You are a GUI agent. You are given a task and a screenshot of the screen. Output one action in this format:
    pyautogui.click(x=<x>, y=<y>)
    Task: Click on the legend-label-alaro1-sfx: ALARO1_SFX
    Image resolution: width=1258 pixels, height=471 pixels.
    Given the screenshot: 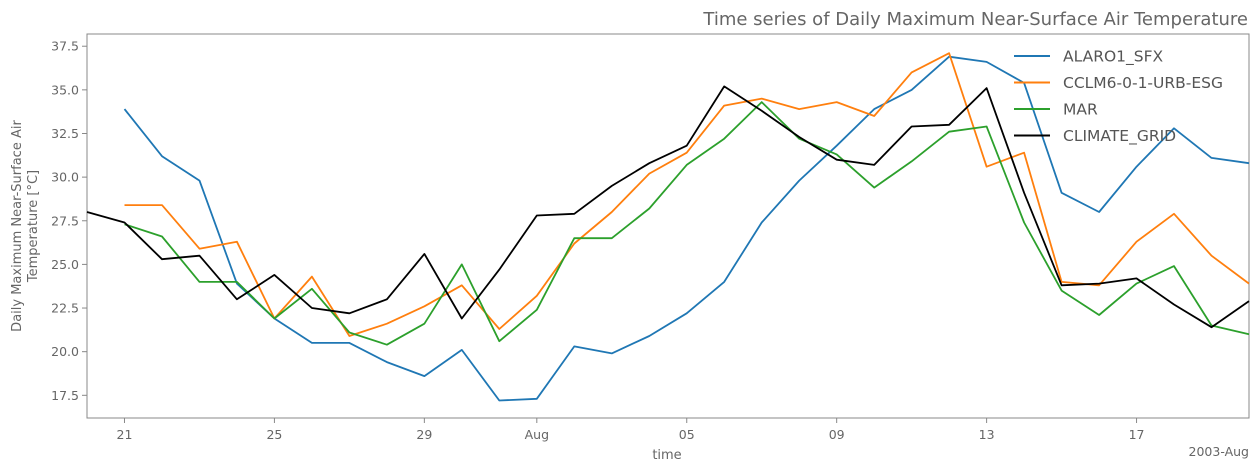 What is the action you would take?
    pyautogui.click(x=1113, y=57)
    